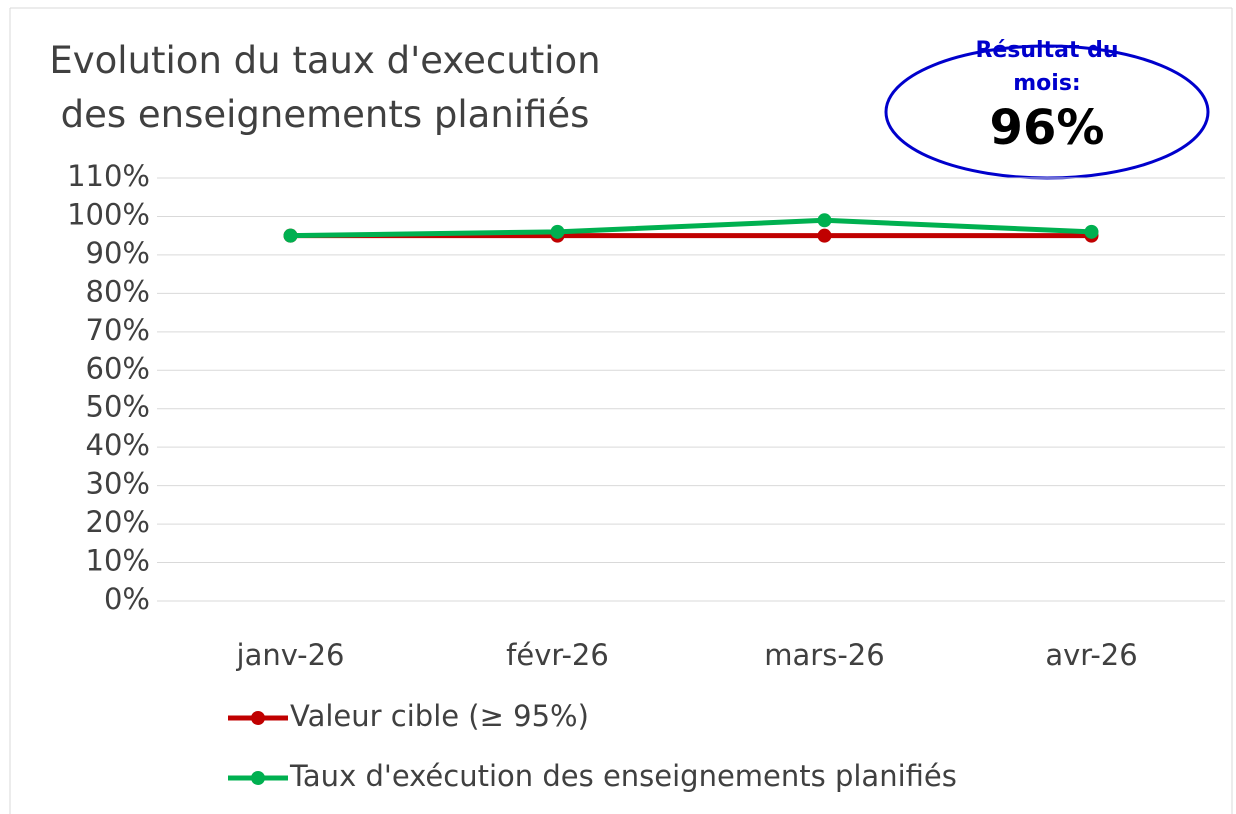  What do you see at coordinates (439, 716) in the screenshot?
I see `legend-label: Valeur cible (≥ 95%)` at bounding box center [439, 716].